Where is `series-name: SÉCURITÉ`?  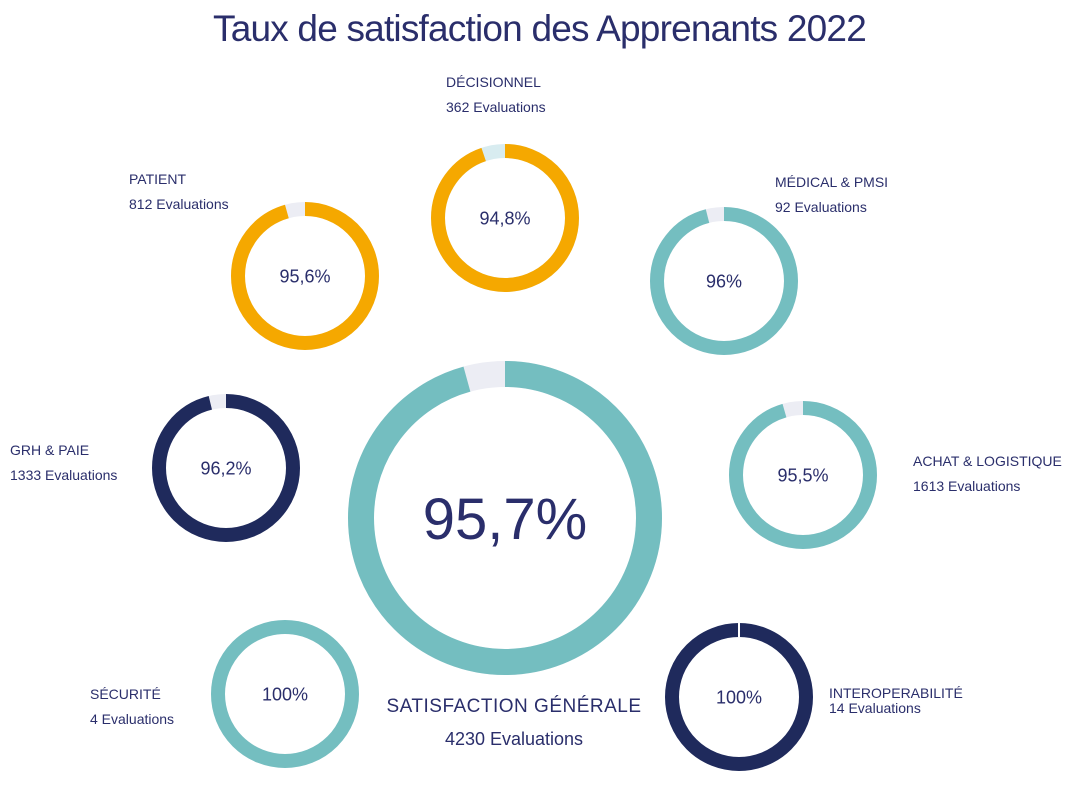 series-name: SÉCURITÉ is located at coordinates (125, 694).